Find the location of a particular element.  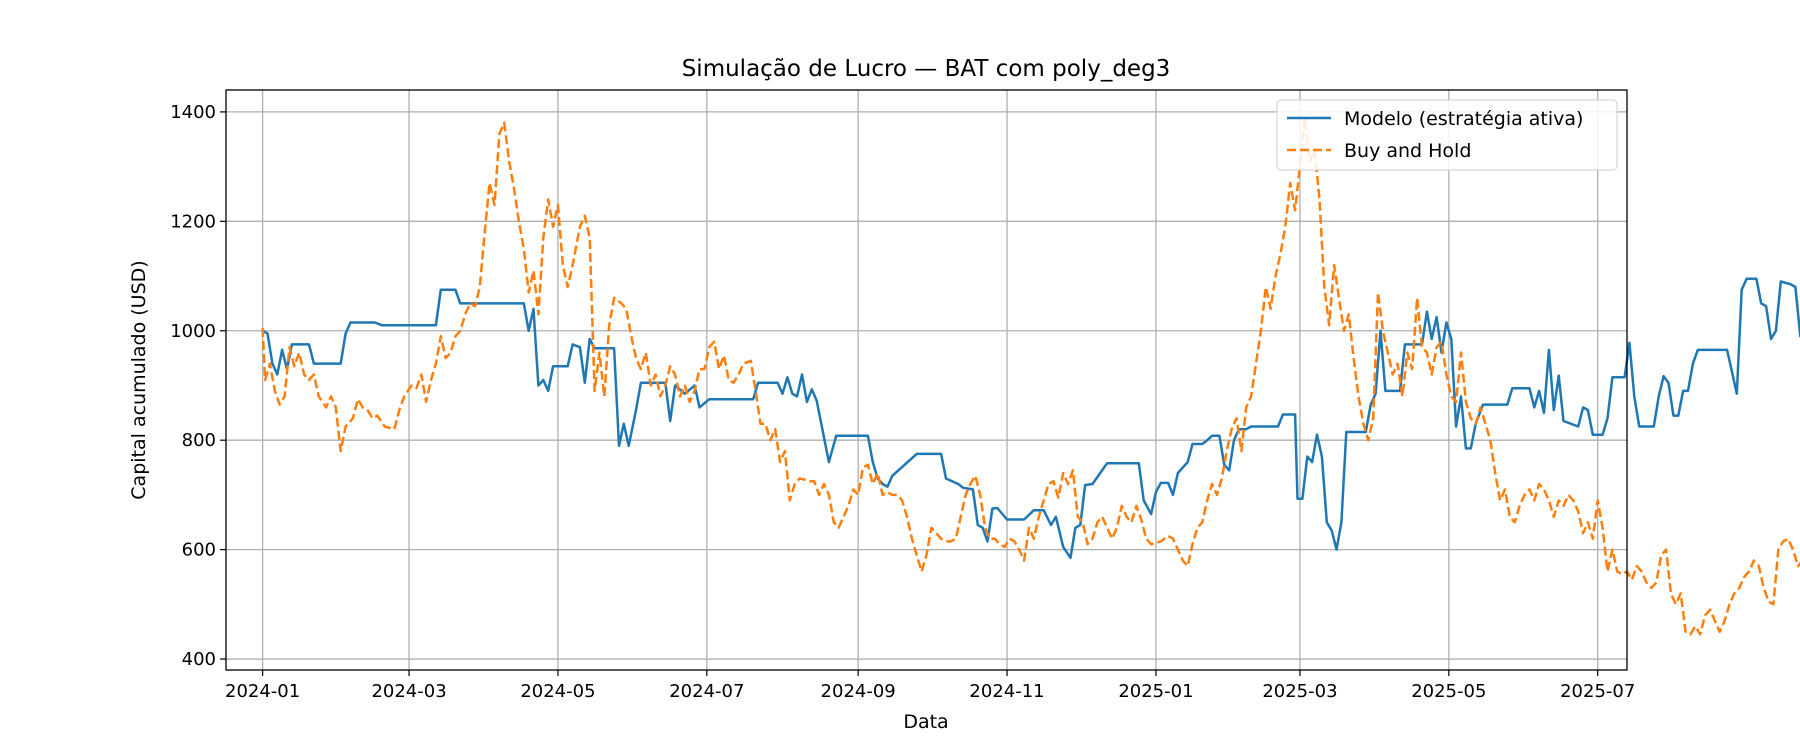

y-axis: 400 600 800 1000 1200 1400 is located at coordinates (198, 386).